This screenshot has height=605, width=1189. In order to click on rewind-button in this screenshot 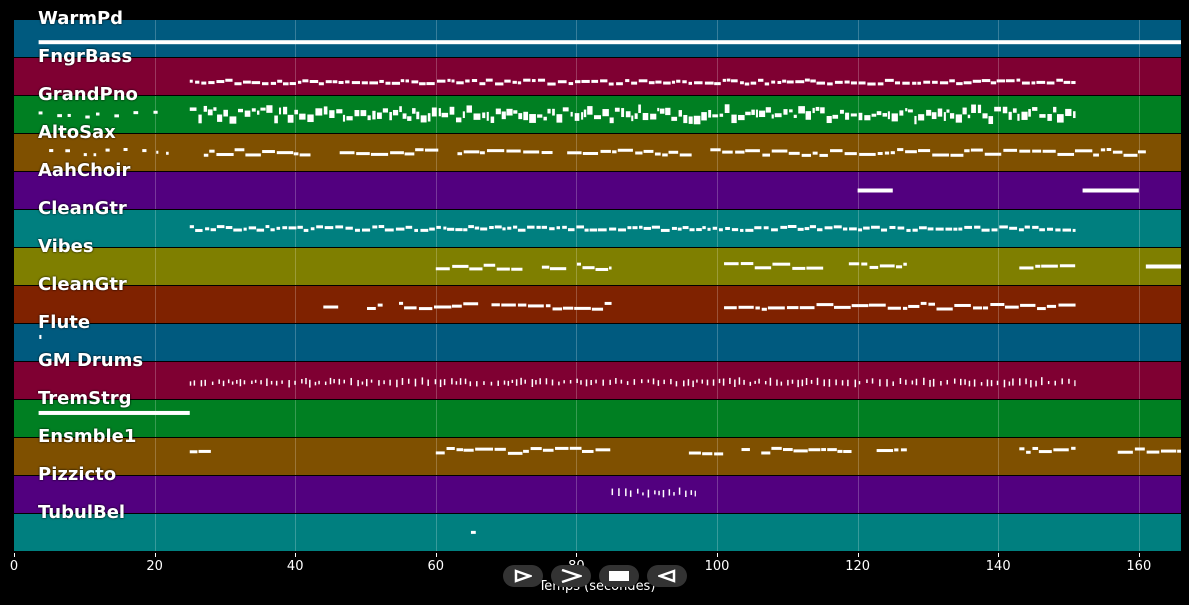, I will do `click(667, 576)`.